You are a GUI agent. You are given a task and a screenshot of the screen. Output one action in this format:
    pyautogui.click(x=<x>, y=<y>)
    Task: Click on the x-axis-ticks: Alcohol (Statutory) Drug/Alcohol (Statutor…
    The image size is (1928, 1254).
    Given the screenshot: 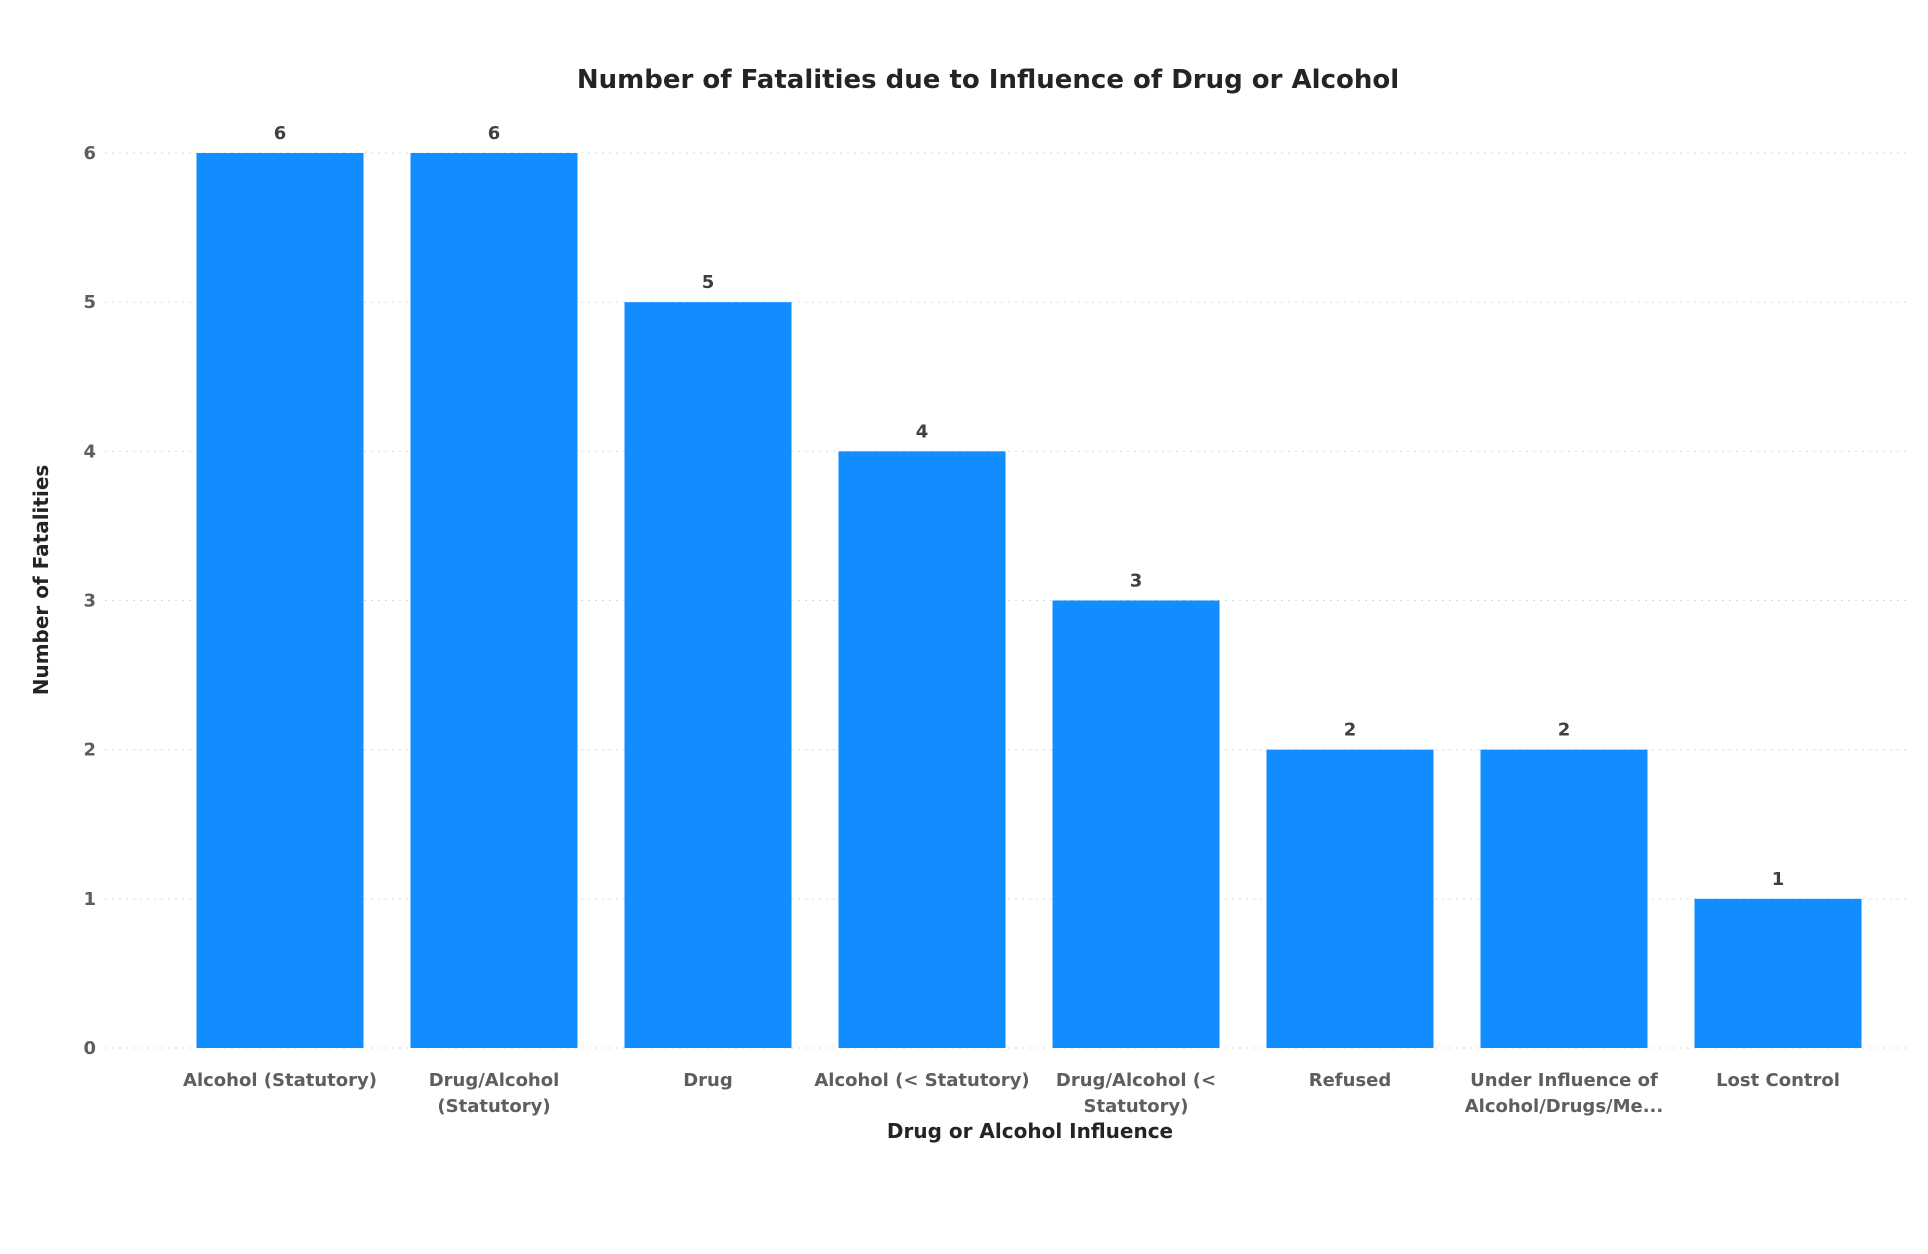 What is the action you would take?
    pyautogui.click(x=1011, y=1093)
    